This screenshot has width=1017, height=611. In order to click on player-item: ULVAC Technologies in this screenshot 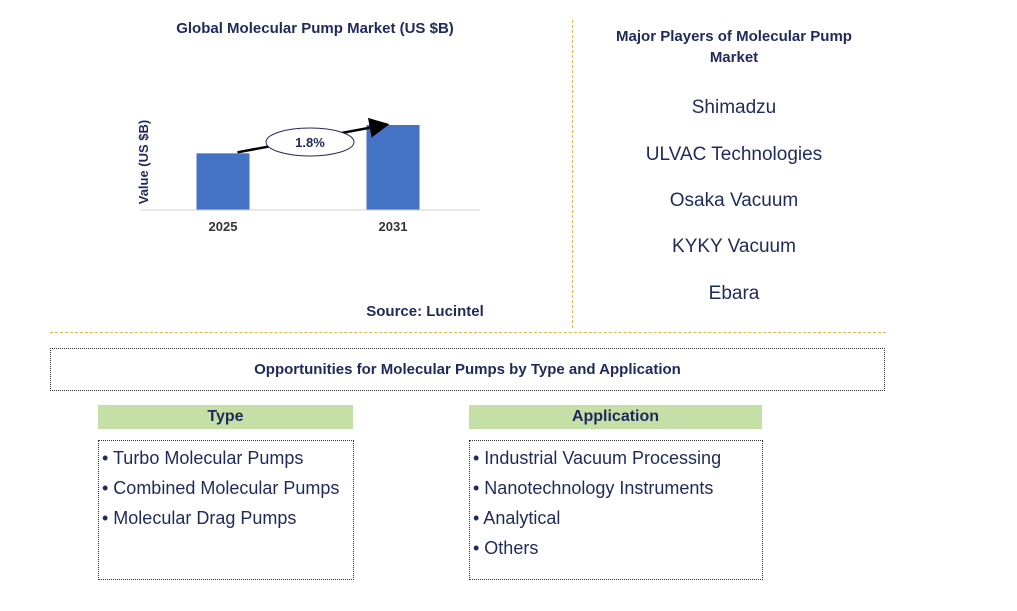, I will do `click(734, 154)`.